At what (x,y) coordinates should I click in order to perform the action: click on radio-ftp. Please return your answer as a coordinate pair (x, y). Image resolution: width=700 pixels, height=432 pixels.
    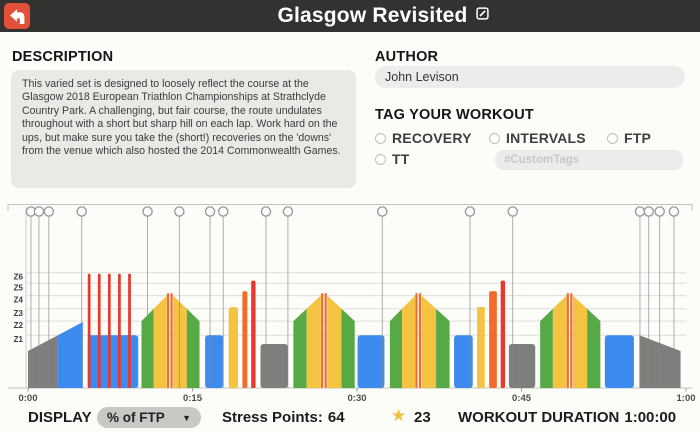
    Looking at the image, I should click on (612, 138).